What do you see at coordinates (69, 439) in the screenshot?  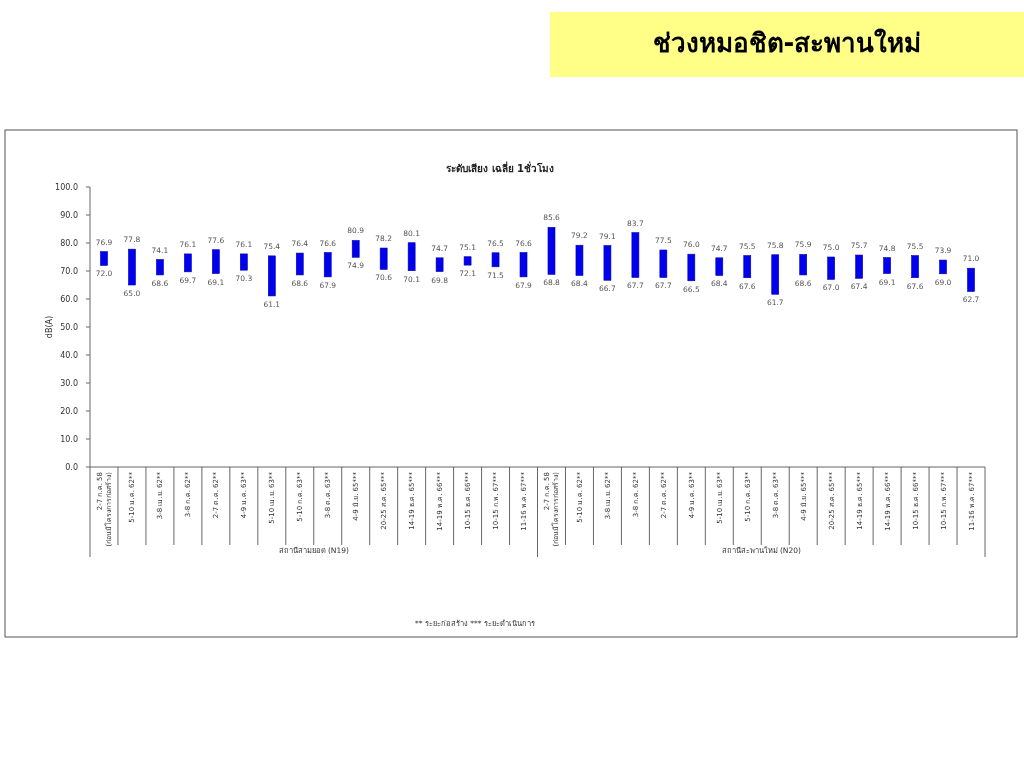 I see `y-tick-label: 10.0` at bounding box center [69, 439].